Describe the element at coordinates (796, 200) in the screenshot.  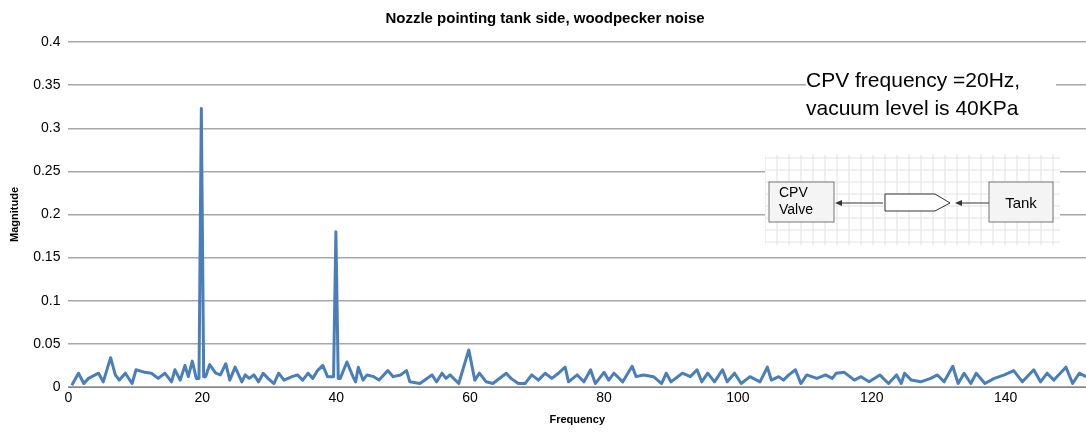
I see `annotation: CPV Valve` at that location.